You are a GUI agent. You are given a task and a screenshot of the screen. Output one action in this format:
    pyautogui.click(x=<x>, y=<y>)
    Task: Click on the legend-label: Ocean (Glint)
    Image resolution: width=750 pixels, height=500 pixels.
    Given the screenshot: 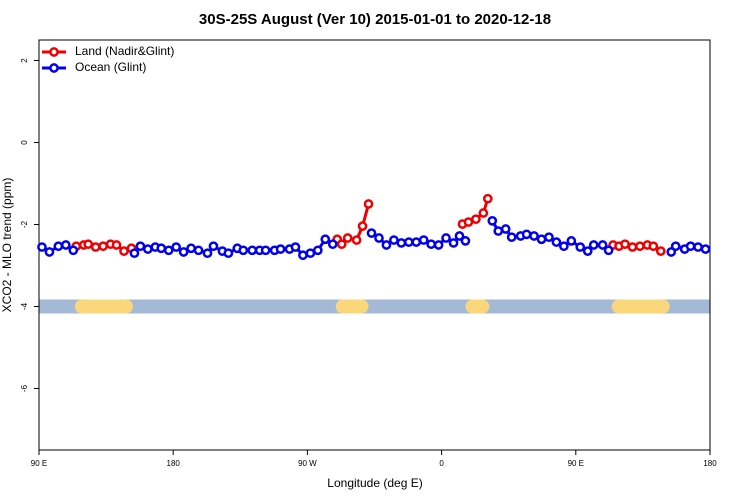 What is the action you would take?
    pyautogui.click(x=110, y=67)
    